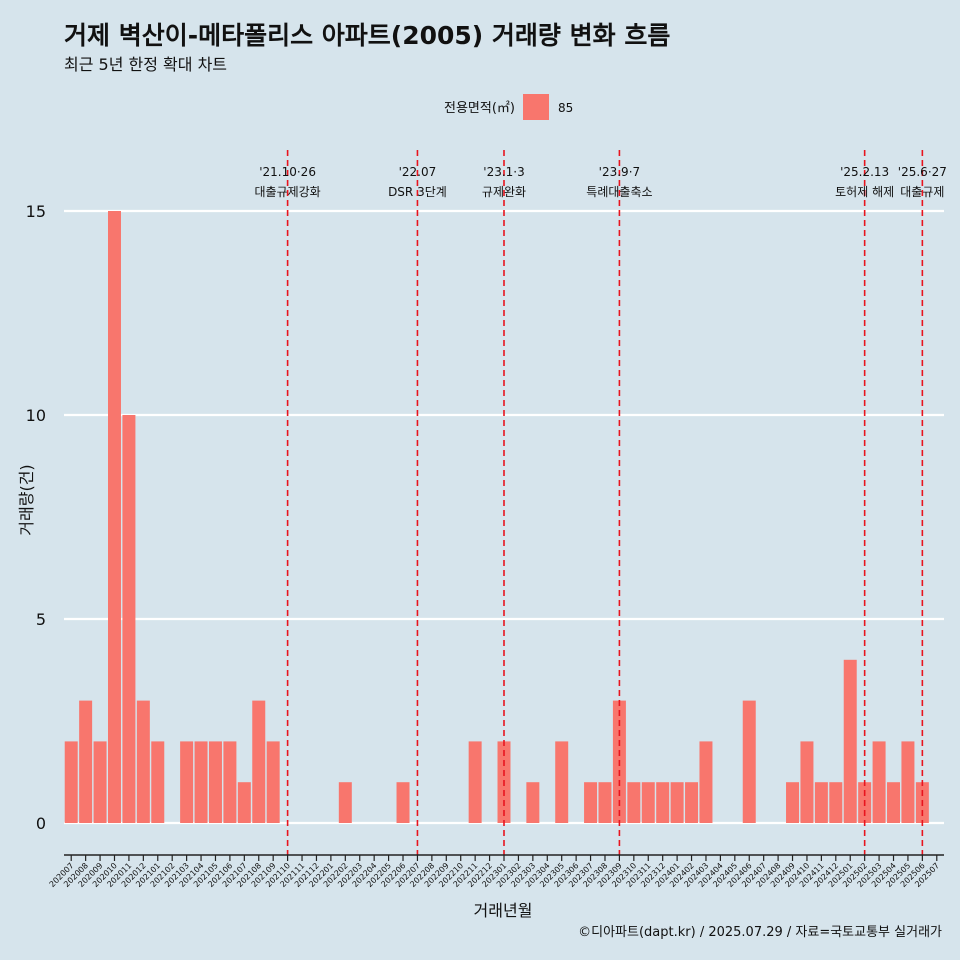 The image size is (960, 960). I want to click on legend-swatch, so click(536, 107).